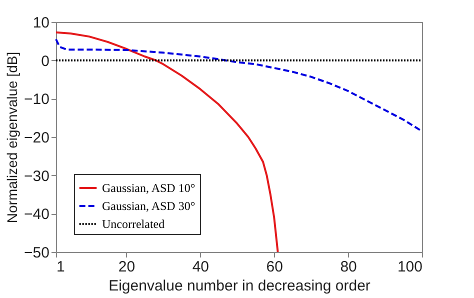 The image size is (474, 298). What do you see at coordinates (41, 23) in the screenshot?
I see `y-tick-label: 10` at bounding box center [41, 23].